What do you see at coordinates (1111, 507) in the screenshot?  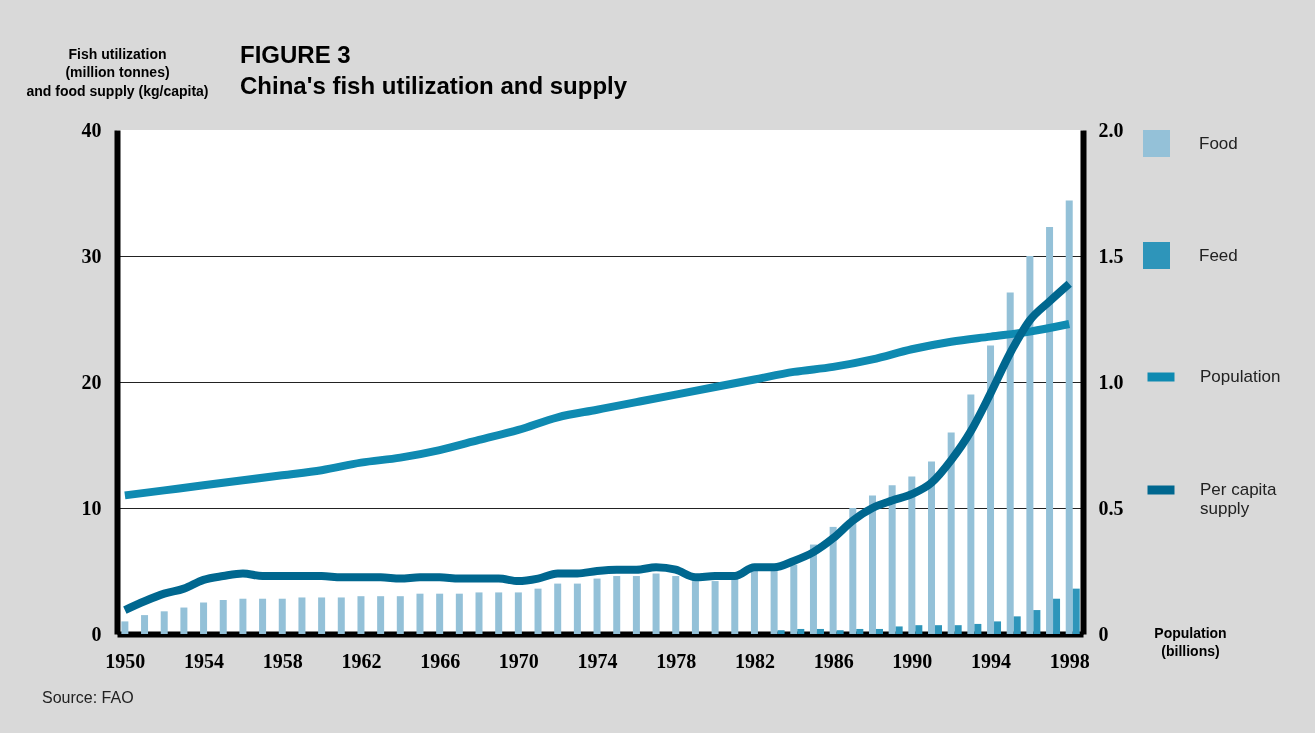 I see `y2-tick-label: 0.5` at bounding box center [1111, 507].